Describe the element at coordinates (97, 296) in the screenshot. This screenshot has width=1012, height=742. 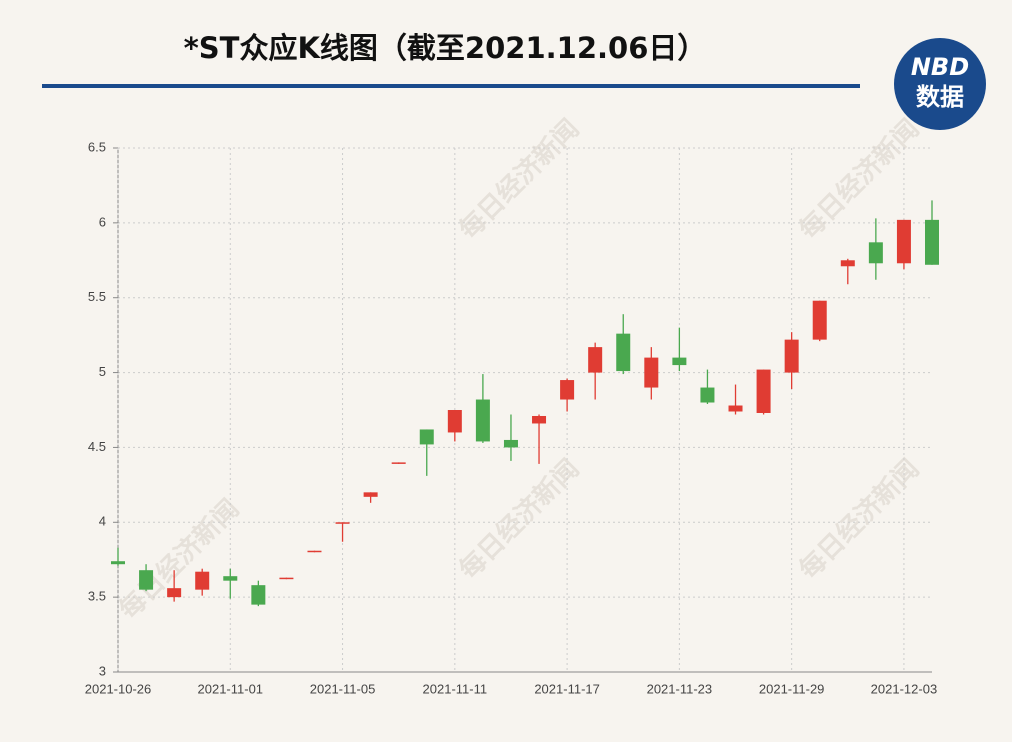
I see `y-tick-label: 5.5` at that location.